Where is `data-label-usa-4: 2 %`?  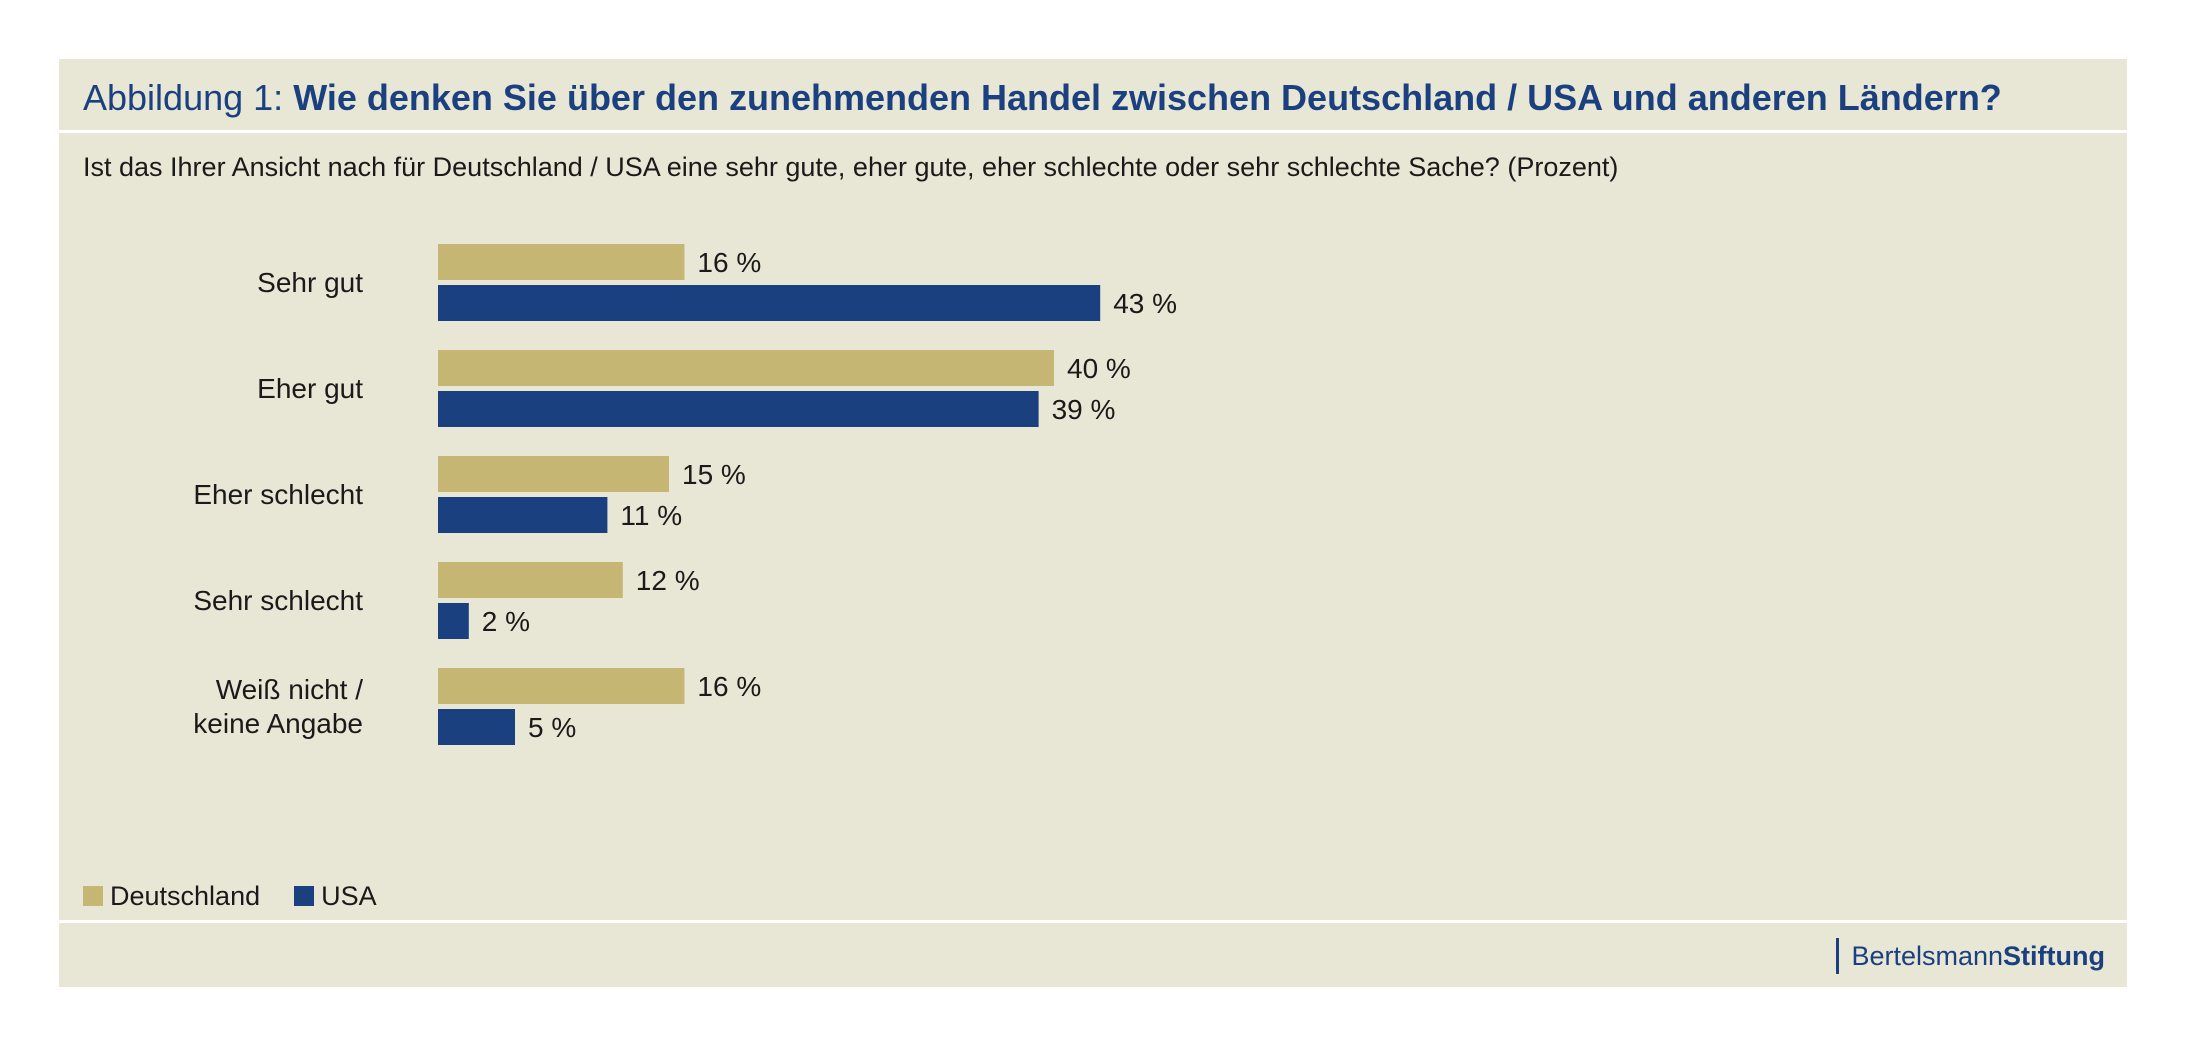 data-label-usa-4: 2 % is located at coordinates (506, 621).